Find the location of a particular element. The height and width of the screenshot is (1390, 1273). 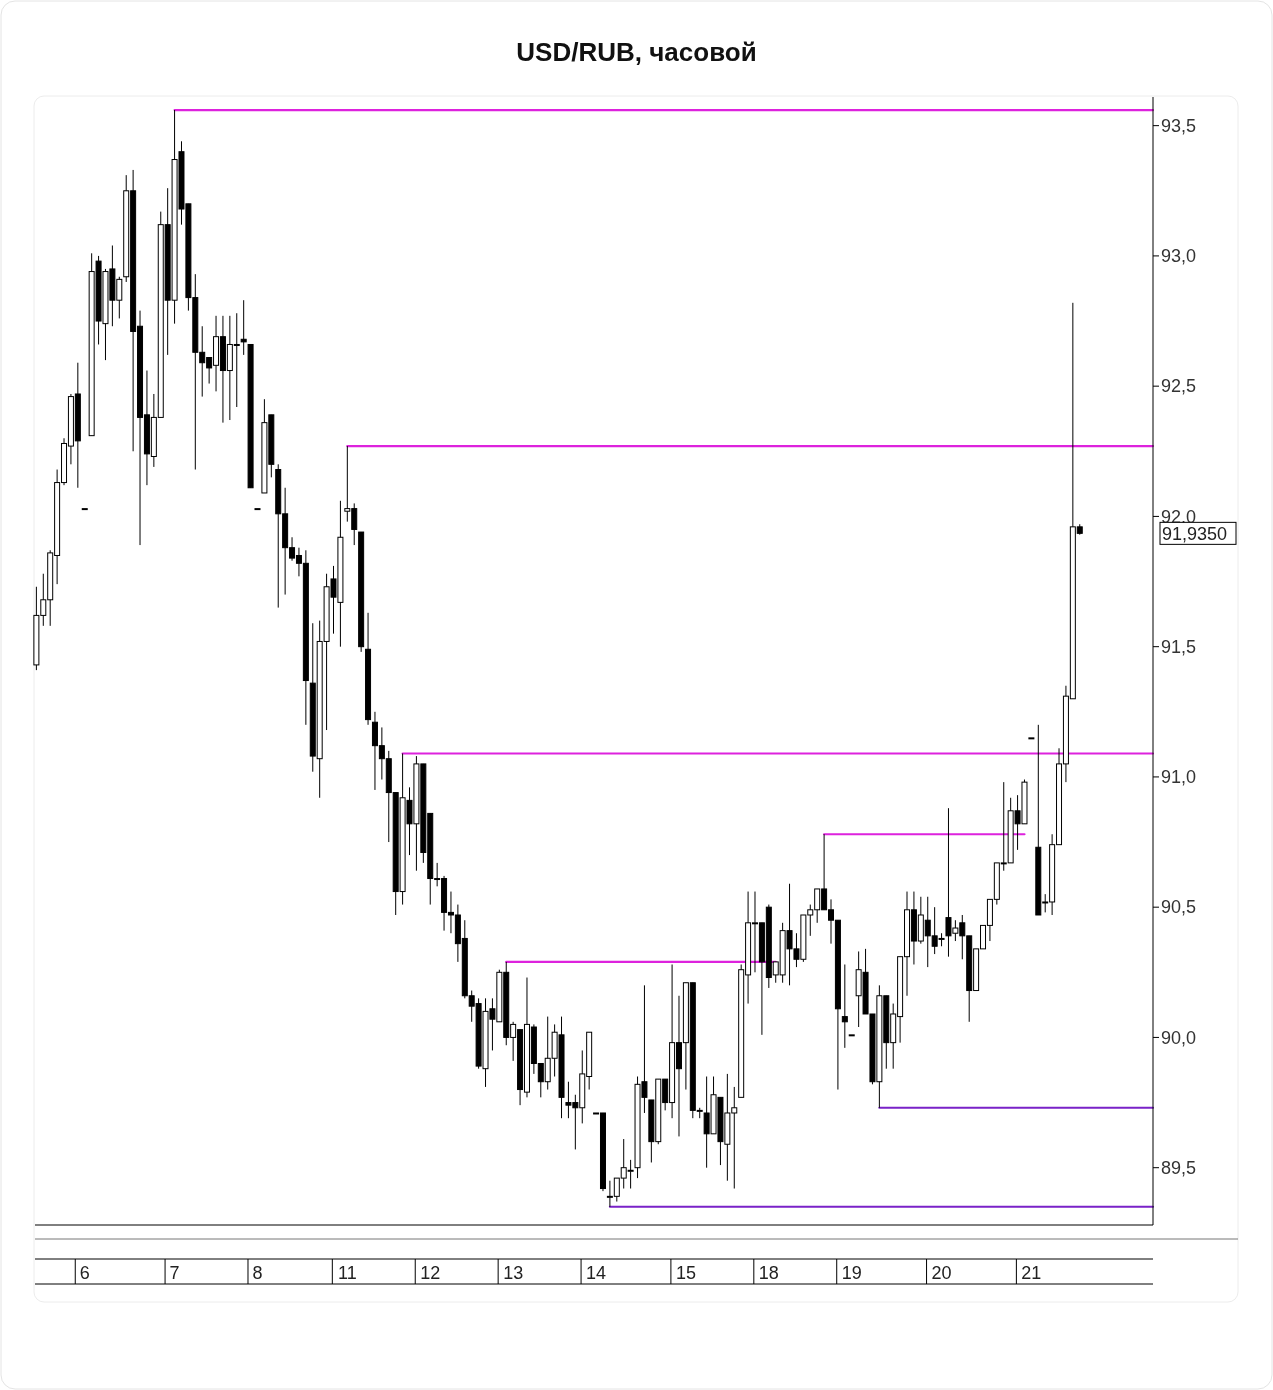

y-tick-label: 89,5 is located at coordinates (1179, 1167).